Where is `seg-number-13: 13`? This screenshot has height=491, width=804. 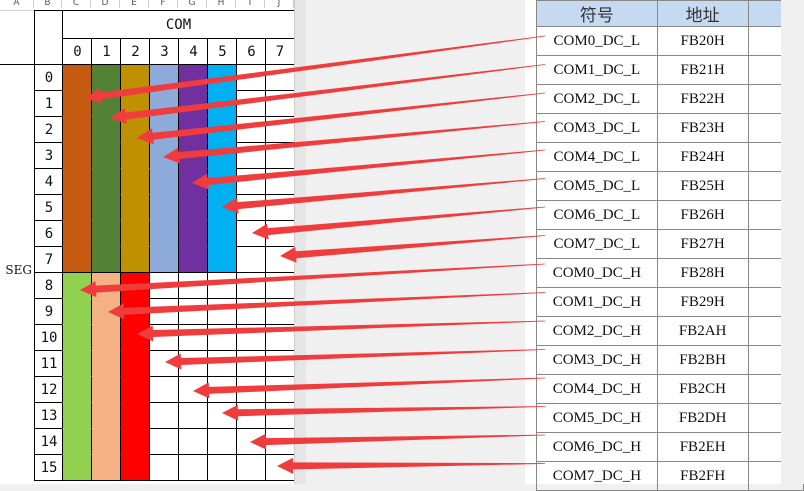
seg-number-13: 13 is located at coordinates (48, 415).